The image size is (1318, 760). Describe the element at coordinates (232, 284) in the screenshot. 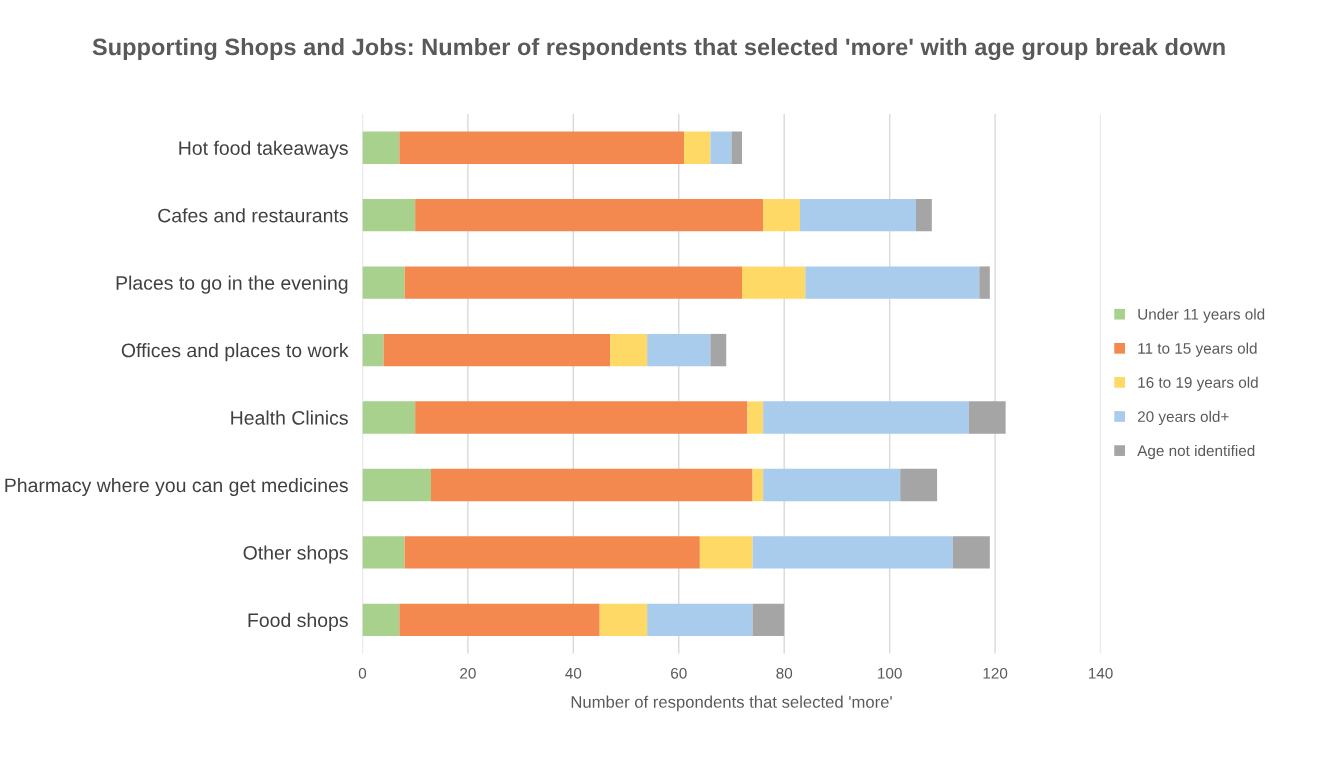

I see `y-tick-label: Places to go in the evening` at that location.